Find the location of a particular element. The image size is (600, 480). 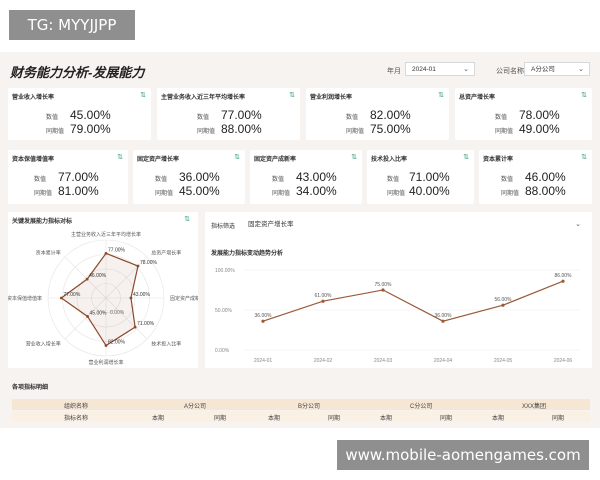

page-title: 财务能力分析-发展能力 is located at coordinates (77, 72).